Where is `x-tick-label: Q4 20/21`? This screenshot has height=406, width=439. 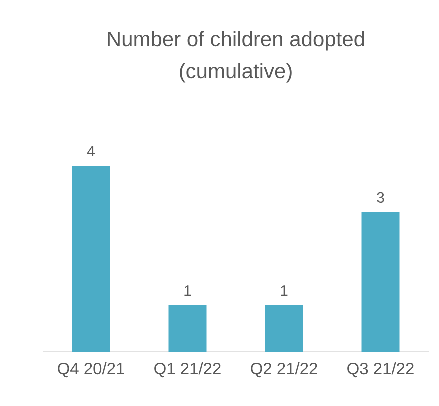
x-tick-label: Q4 20/21 is located at coordinates (91, 370).